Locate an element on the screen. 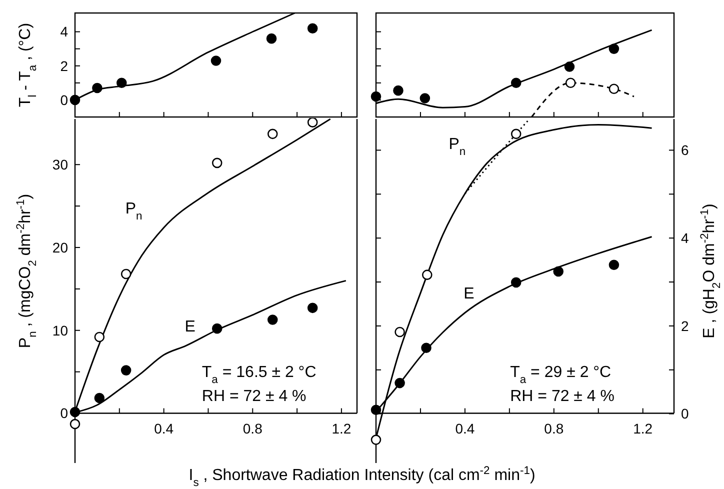 Image resolution: width=724 pixels, height=489 pixels. y-tick-label: 10 is located at coordinates (60, 330).